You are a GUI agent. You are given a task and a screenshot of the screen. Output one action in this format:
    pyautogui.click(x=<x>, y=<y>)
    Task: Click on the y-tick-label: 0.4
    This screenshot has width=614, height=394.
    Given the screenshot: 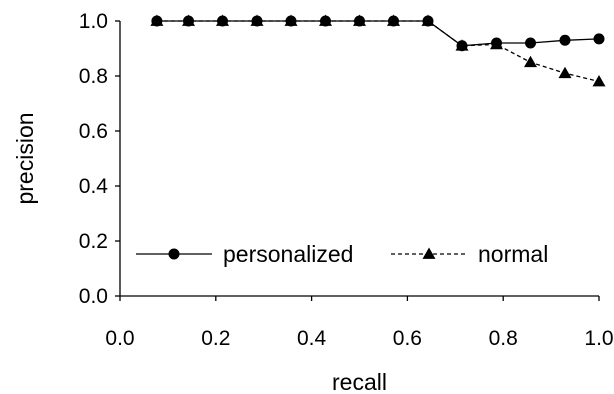 What is the action you would take?
    pyautogui.click(x=94, y=186)
    